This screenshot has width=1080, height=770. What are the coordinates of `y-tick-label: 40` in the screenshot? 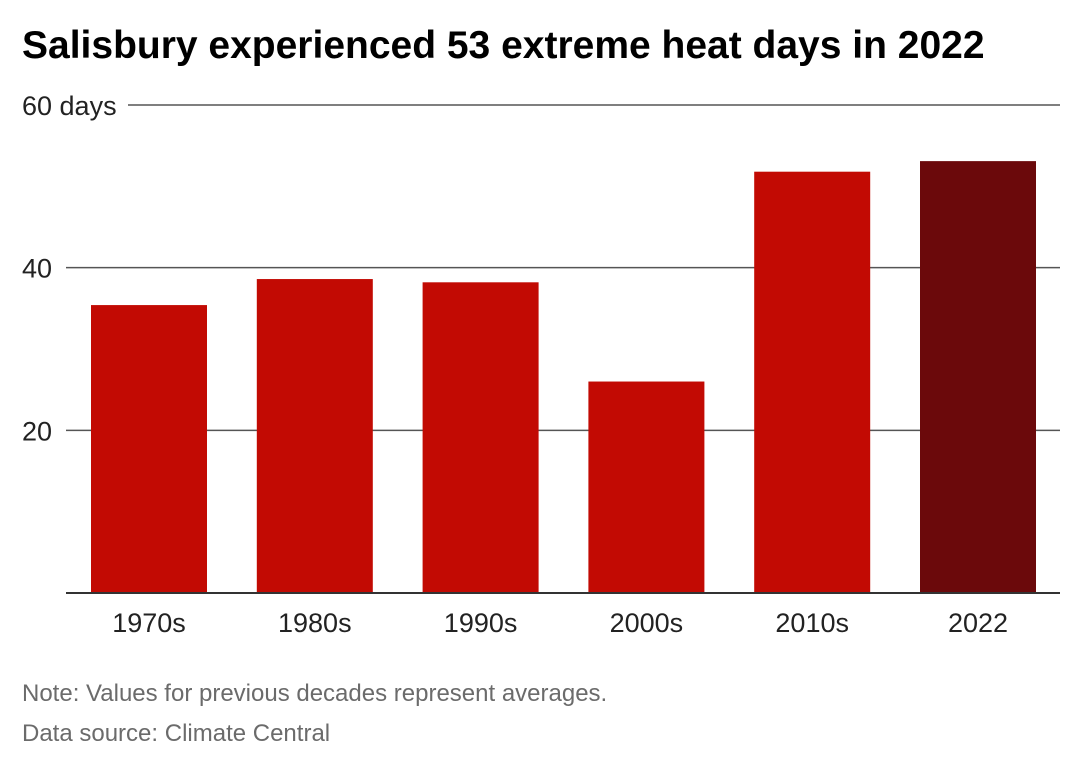 It's located at (37, 269).